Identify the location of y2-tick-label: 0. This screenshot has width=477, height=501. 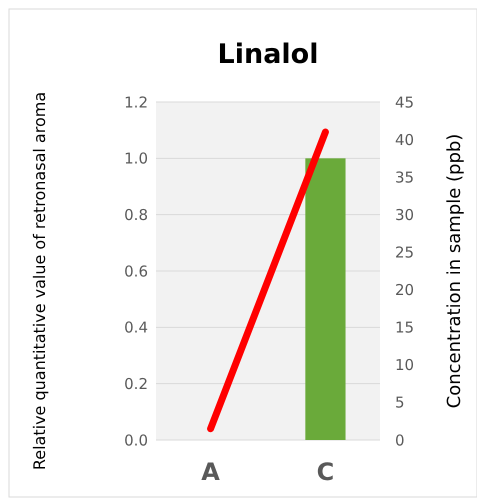
(400, 440).